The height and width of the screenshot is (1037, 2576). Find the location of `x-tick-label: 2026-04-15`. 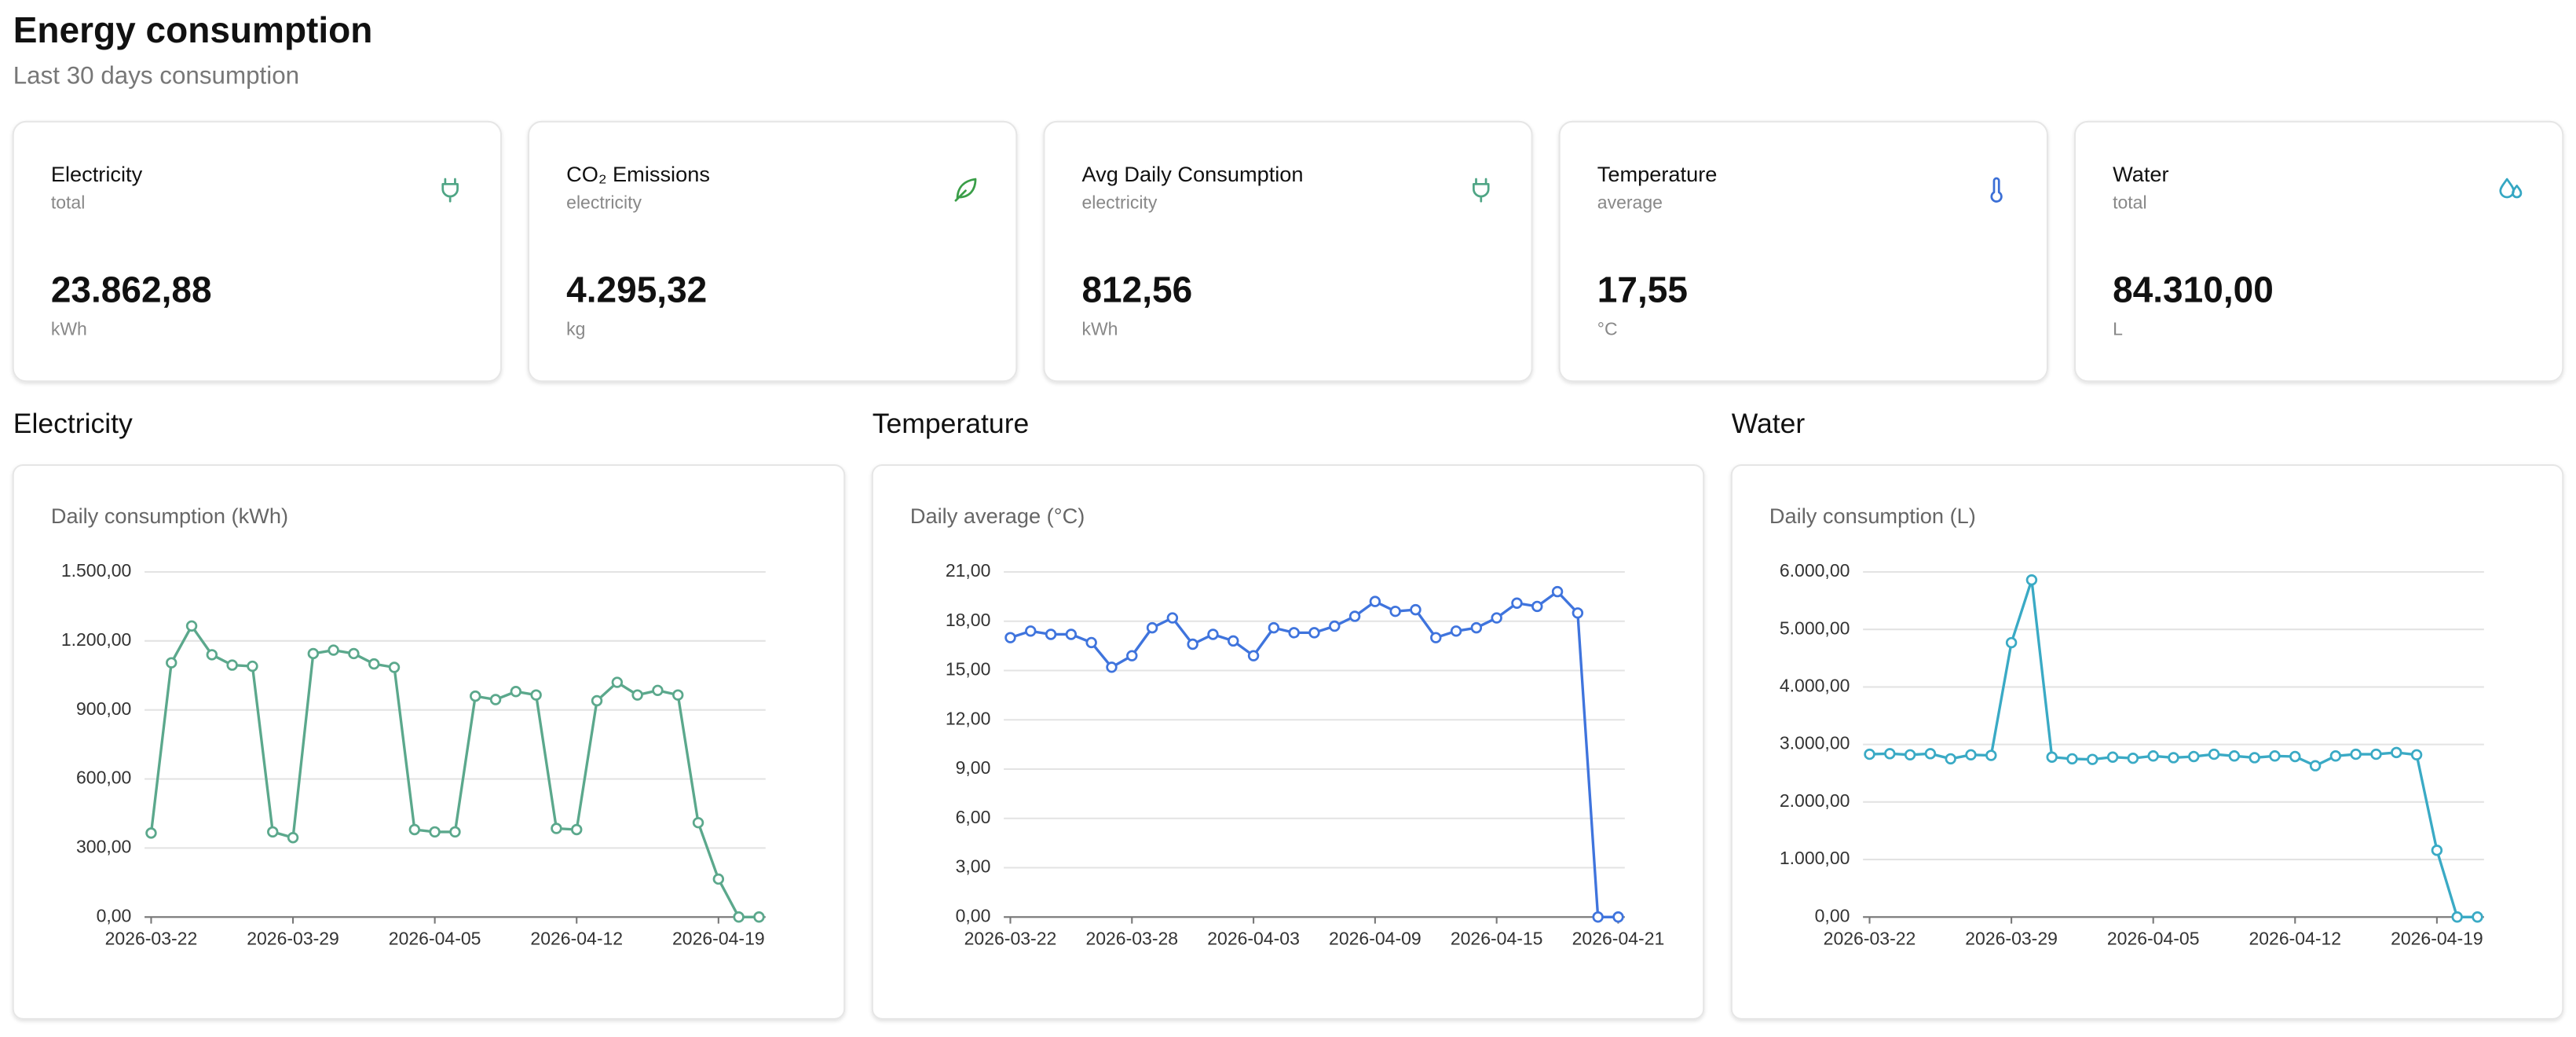

x-tick-label: 2026-04-15 is located at coordinates (1497, 939).